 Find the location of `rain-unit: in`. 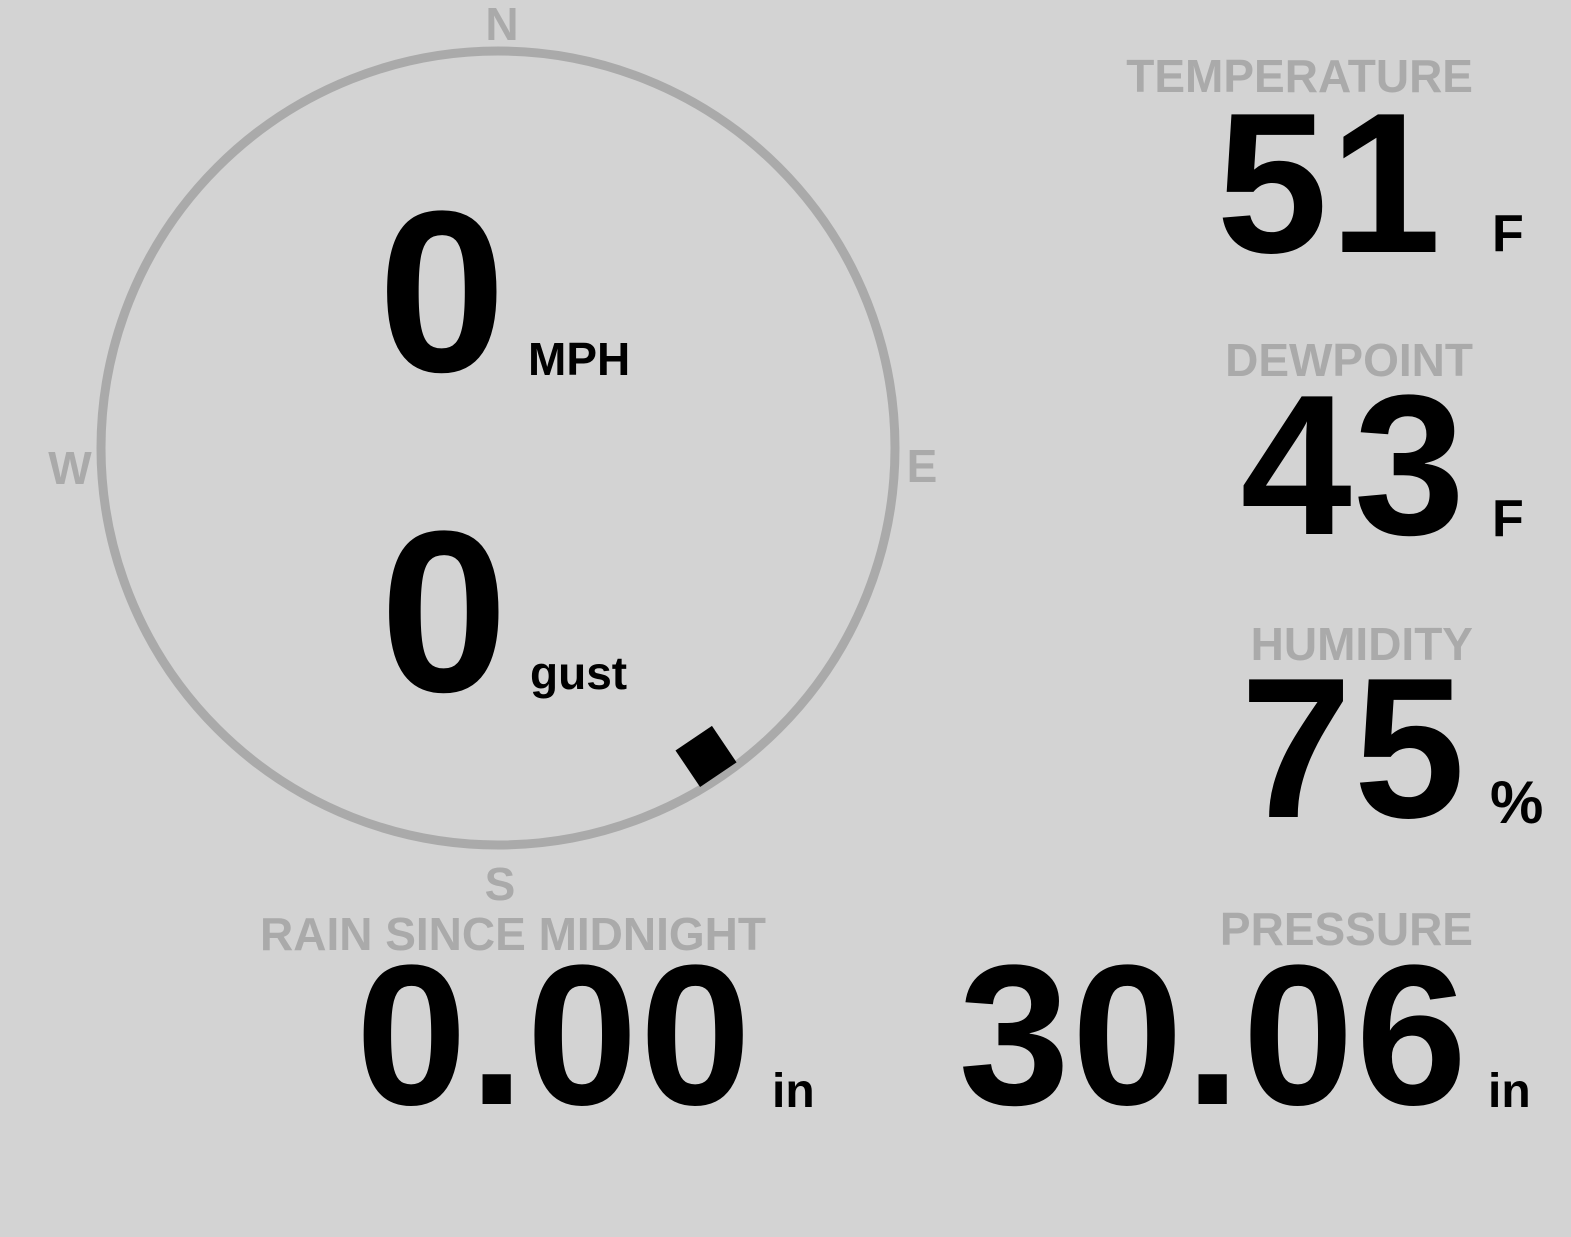

rain-unit: in is located at coordinates (793, 1091).